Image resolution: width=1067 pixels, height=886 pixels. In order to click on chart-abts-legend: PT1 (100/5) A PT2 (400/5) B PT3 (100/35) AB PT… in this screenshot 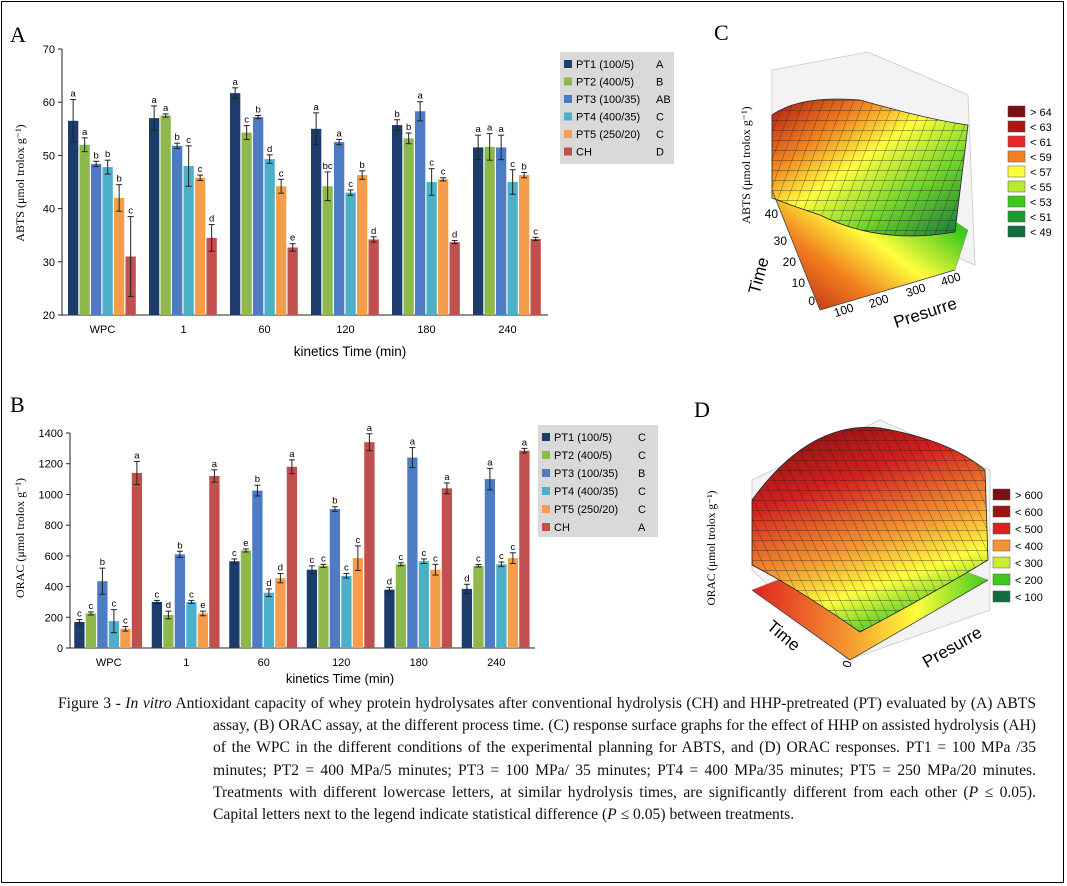, I will do `click(617, 108)`.